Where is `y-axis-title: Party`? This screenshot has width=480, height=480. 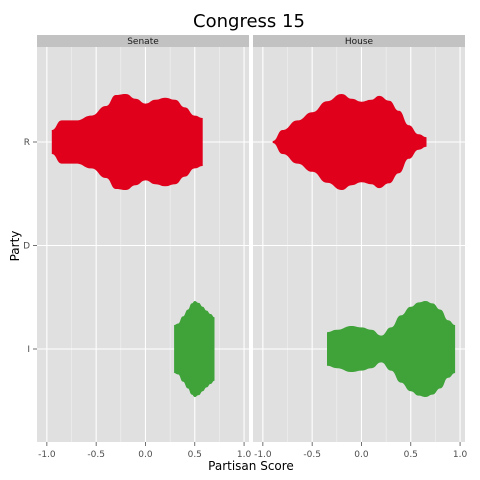
y-axis-title: Party is located at coordinates (15, 246).